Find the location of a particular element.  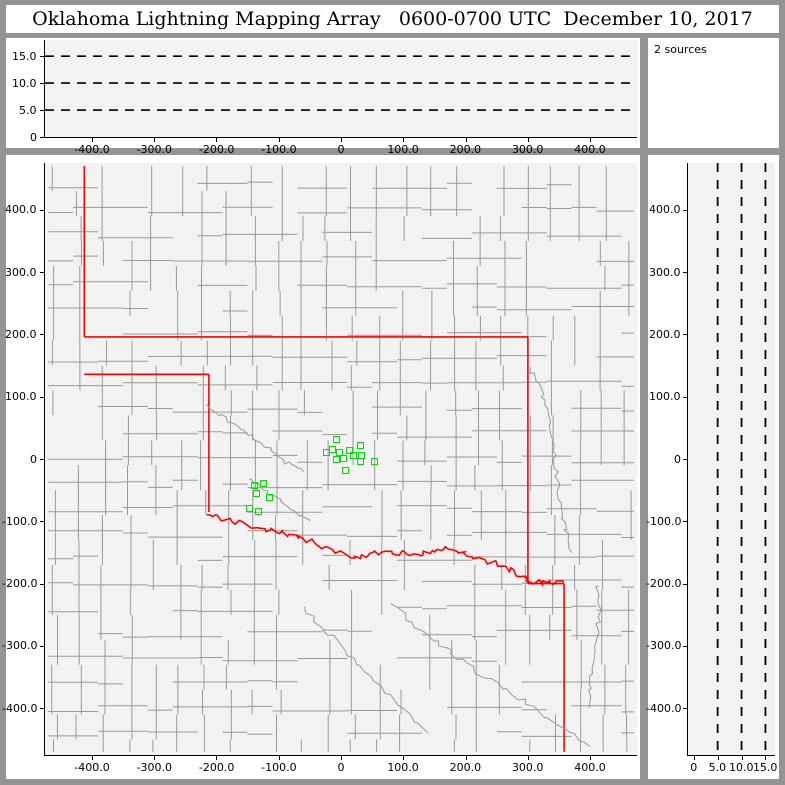

altitude-histogram-x-axis is located at coordinates (731, 755).